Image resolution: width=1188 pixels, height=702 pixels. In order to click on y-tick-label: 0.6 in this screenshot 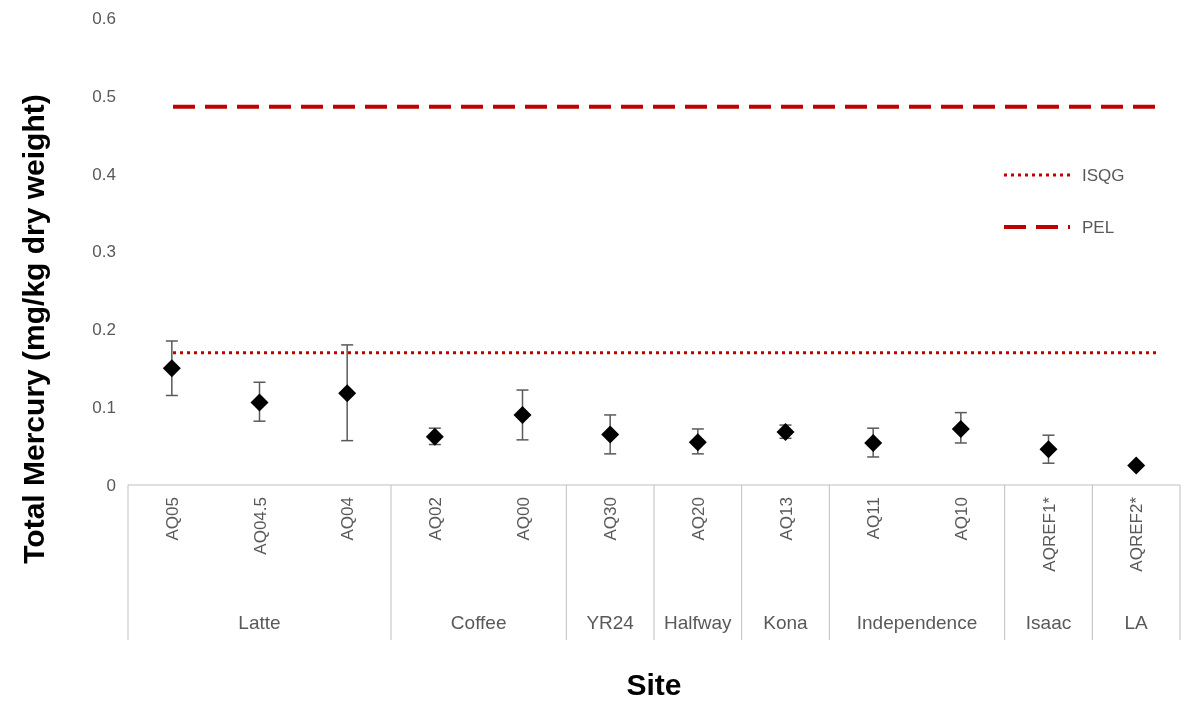, I will do `click(104, 18)`.